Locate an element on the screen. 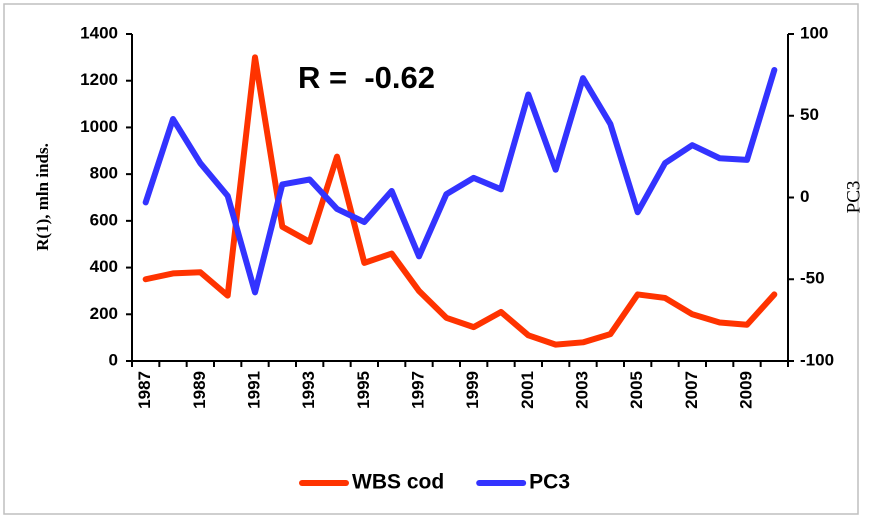  y2-tick-label: -50 is located at coordinates (812, 278).